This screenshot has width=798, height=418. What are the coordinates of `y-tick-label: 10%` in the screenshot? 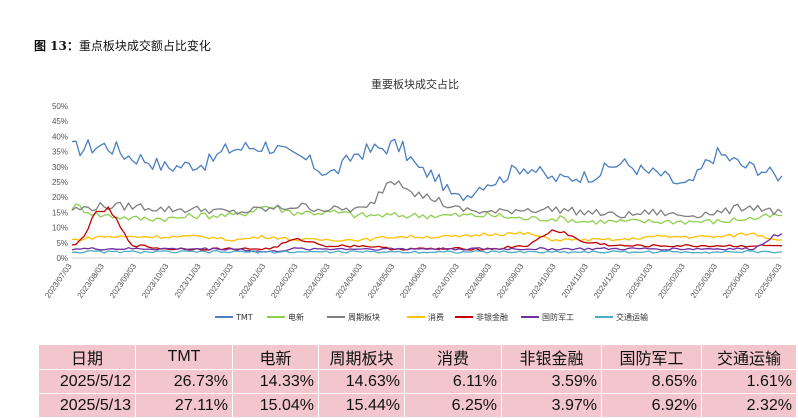 It's located at (60, 228).